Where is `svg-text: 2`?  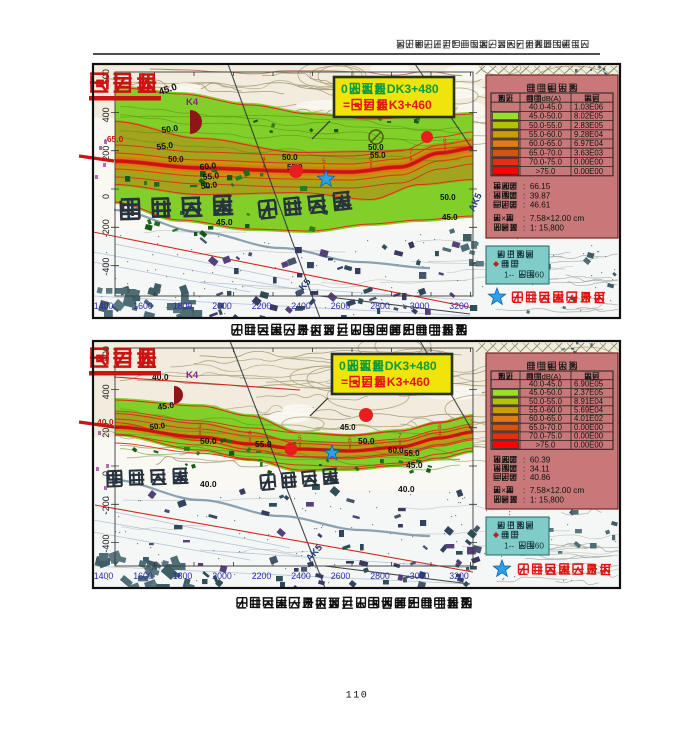
svg-text: 2 is located at coordinates (114, 416).